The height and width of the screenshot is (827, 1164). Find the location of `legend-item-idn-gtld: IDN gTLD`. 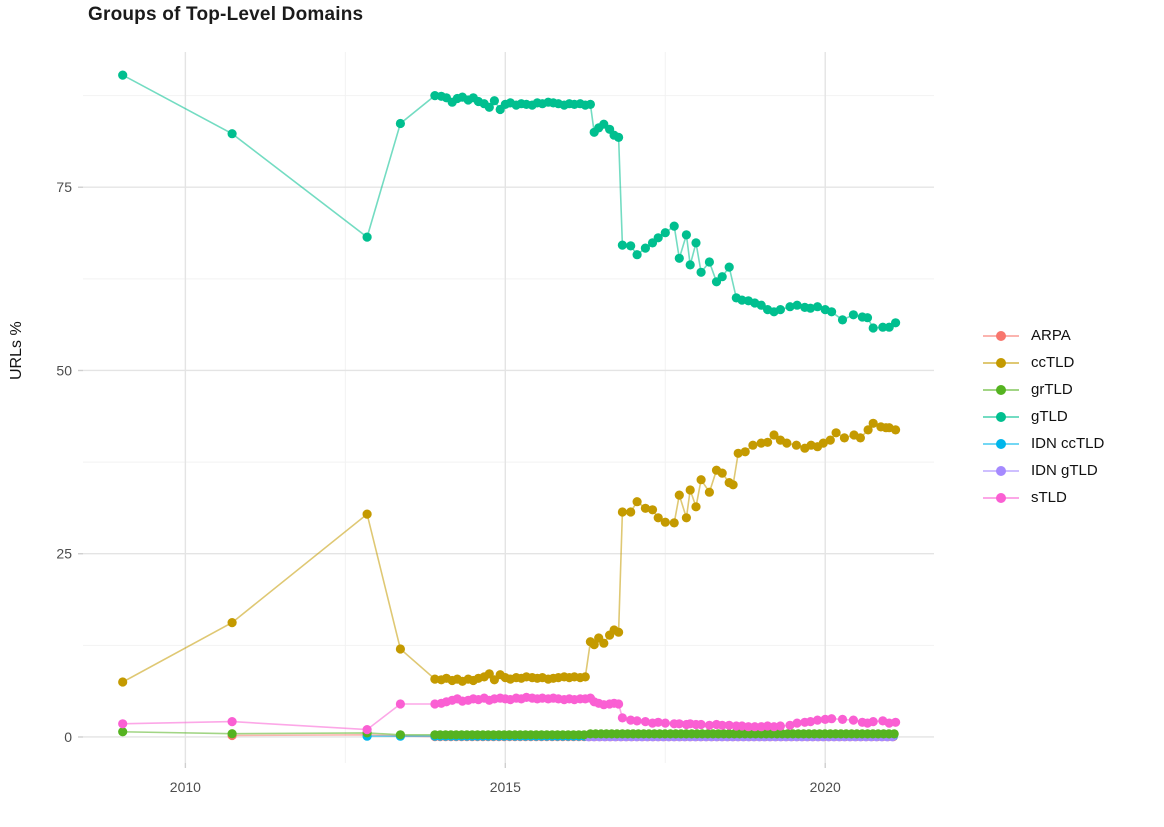

legend-item-idn-gtld: IDN gTLD is located at coordinates (1043, 470).